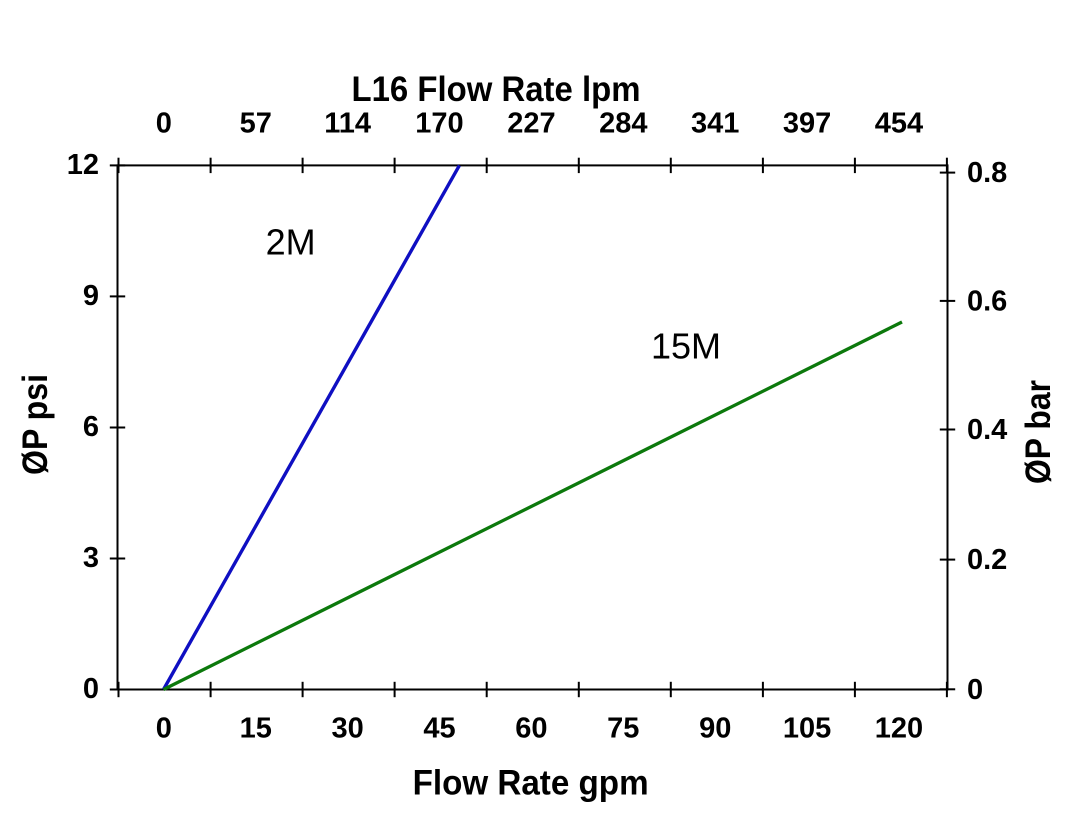 The height and width of the screenshot is (826, 1078). What do you see at coordinates (91, 427) in the screenshot?
I see `svg-text: 6` at bounding box center [91, 427].